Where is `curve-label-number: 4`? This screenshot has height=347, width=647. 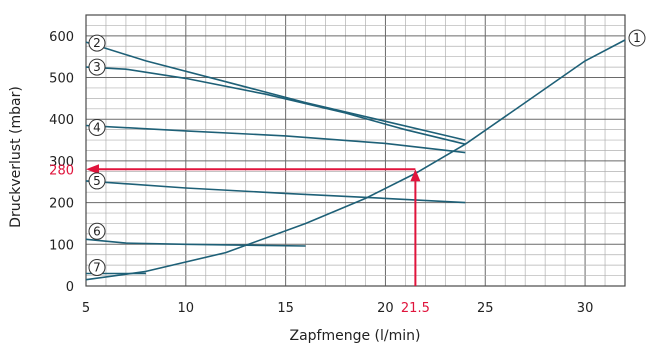
curve-label-number: 4 is located at coordinates (97, 127).